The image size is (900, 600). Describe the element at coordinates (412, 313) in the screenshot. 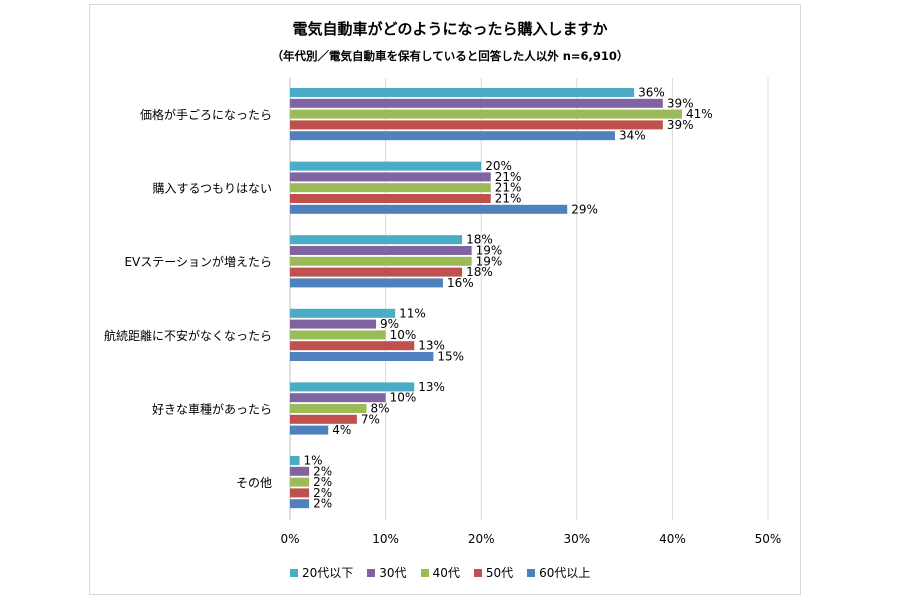

I see `data-label: 11%` at that location.